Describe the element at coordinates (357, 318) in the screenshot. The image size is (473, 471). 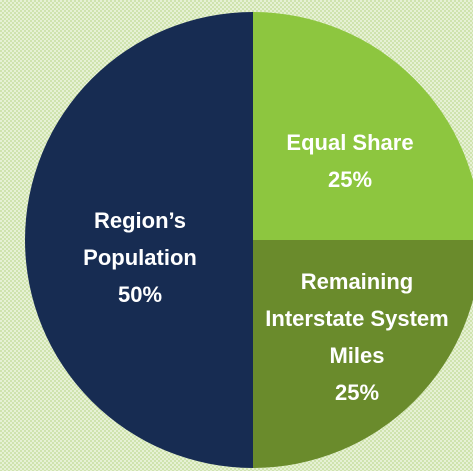
I see `category-label: Remaining Interstate System Miles` at that location.